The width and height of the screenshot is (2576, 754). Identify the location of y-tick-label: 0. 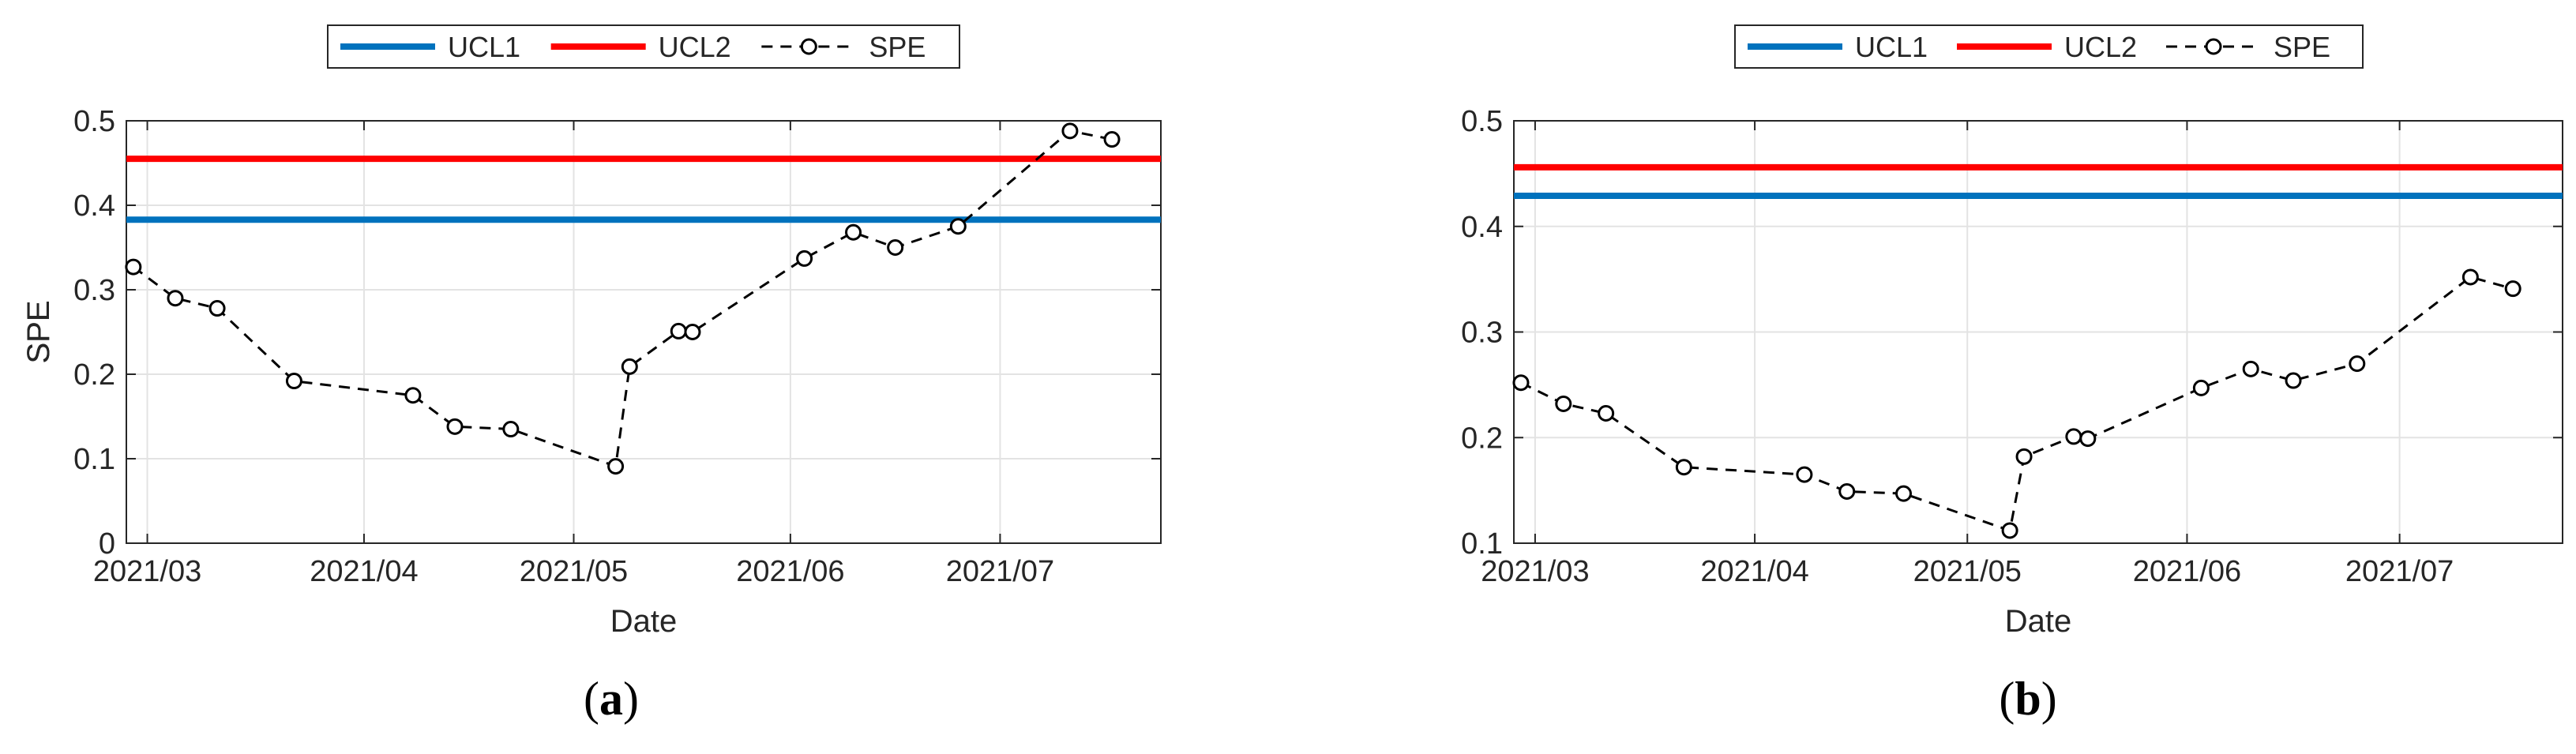
(107, 544).